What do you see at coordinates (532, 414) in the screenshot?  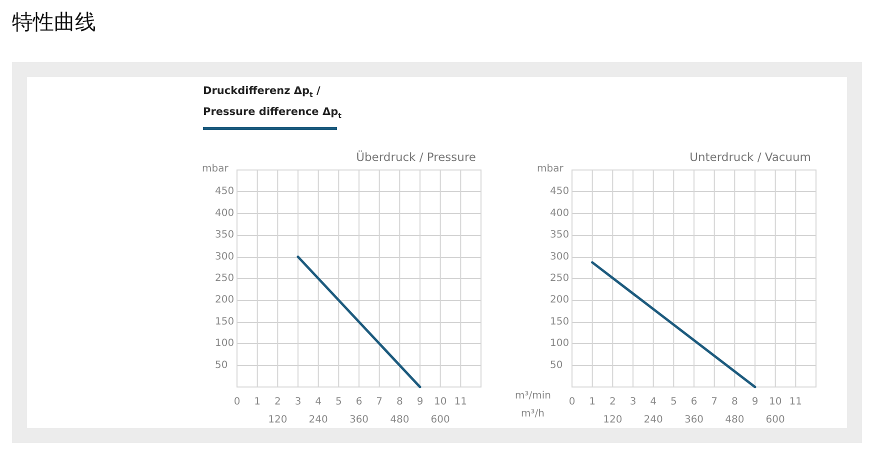 I see `x2-axis-title: m³/h` at bounding box center [532, 414].